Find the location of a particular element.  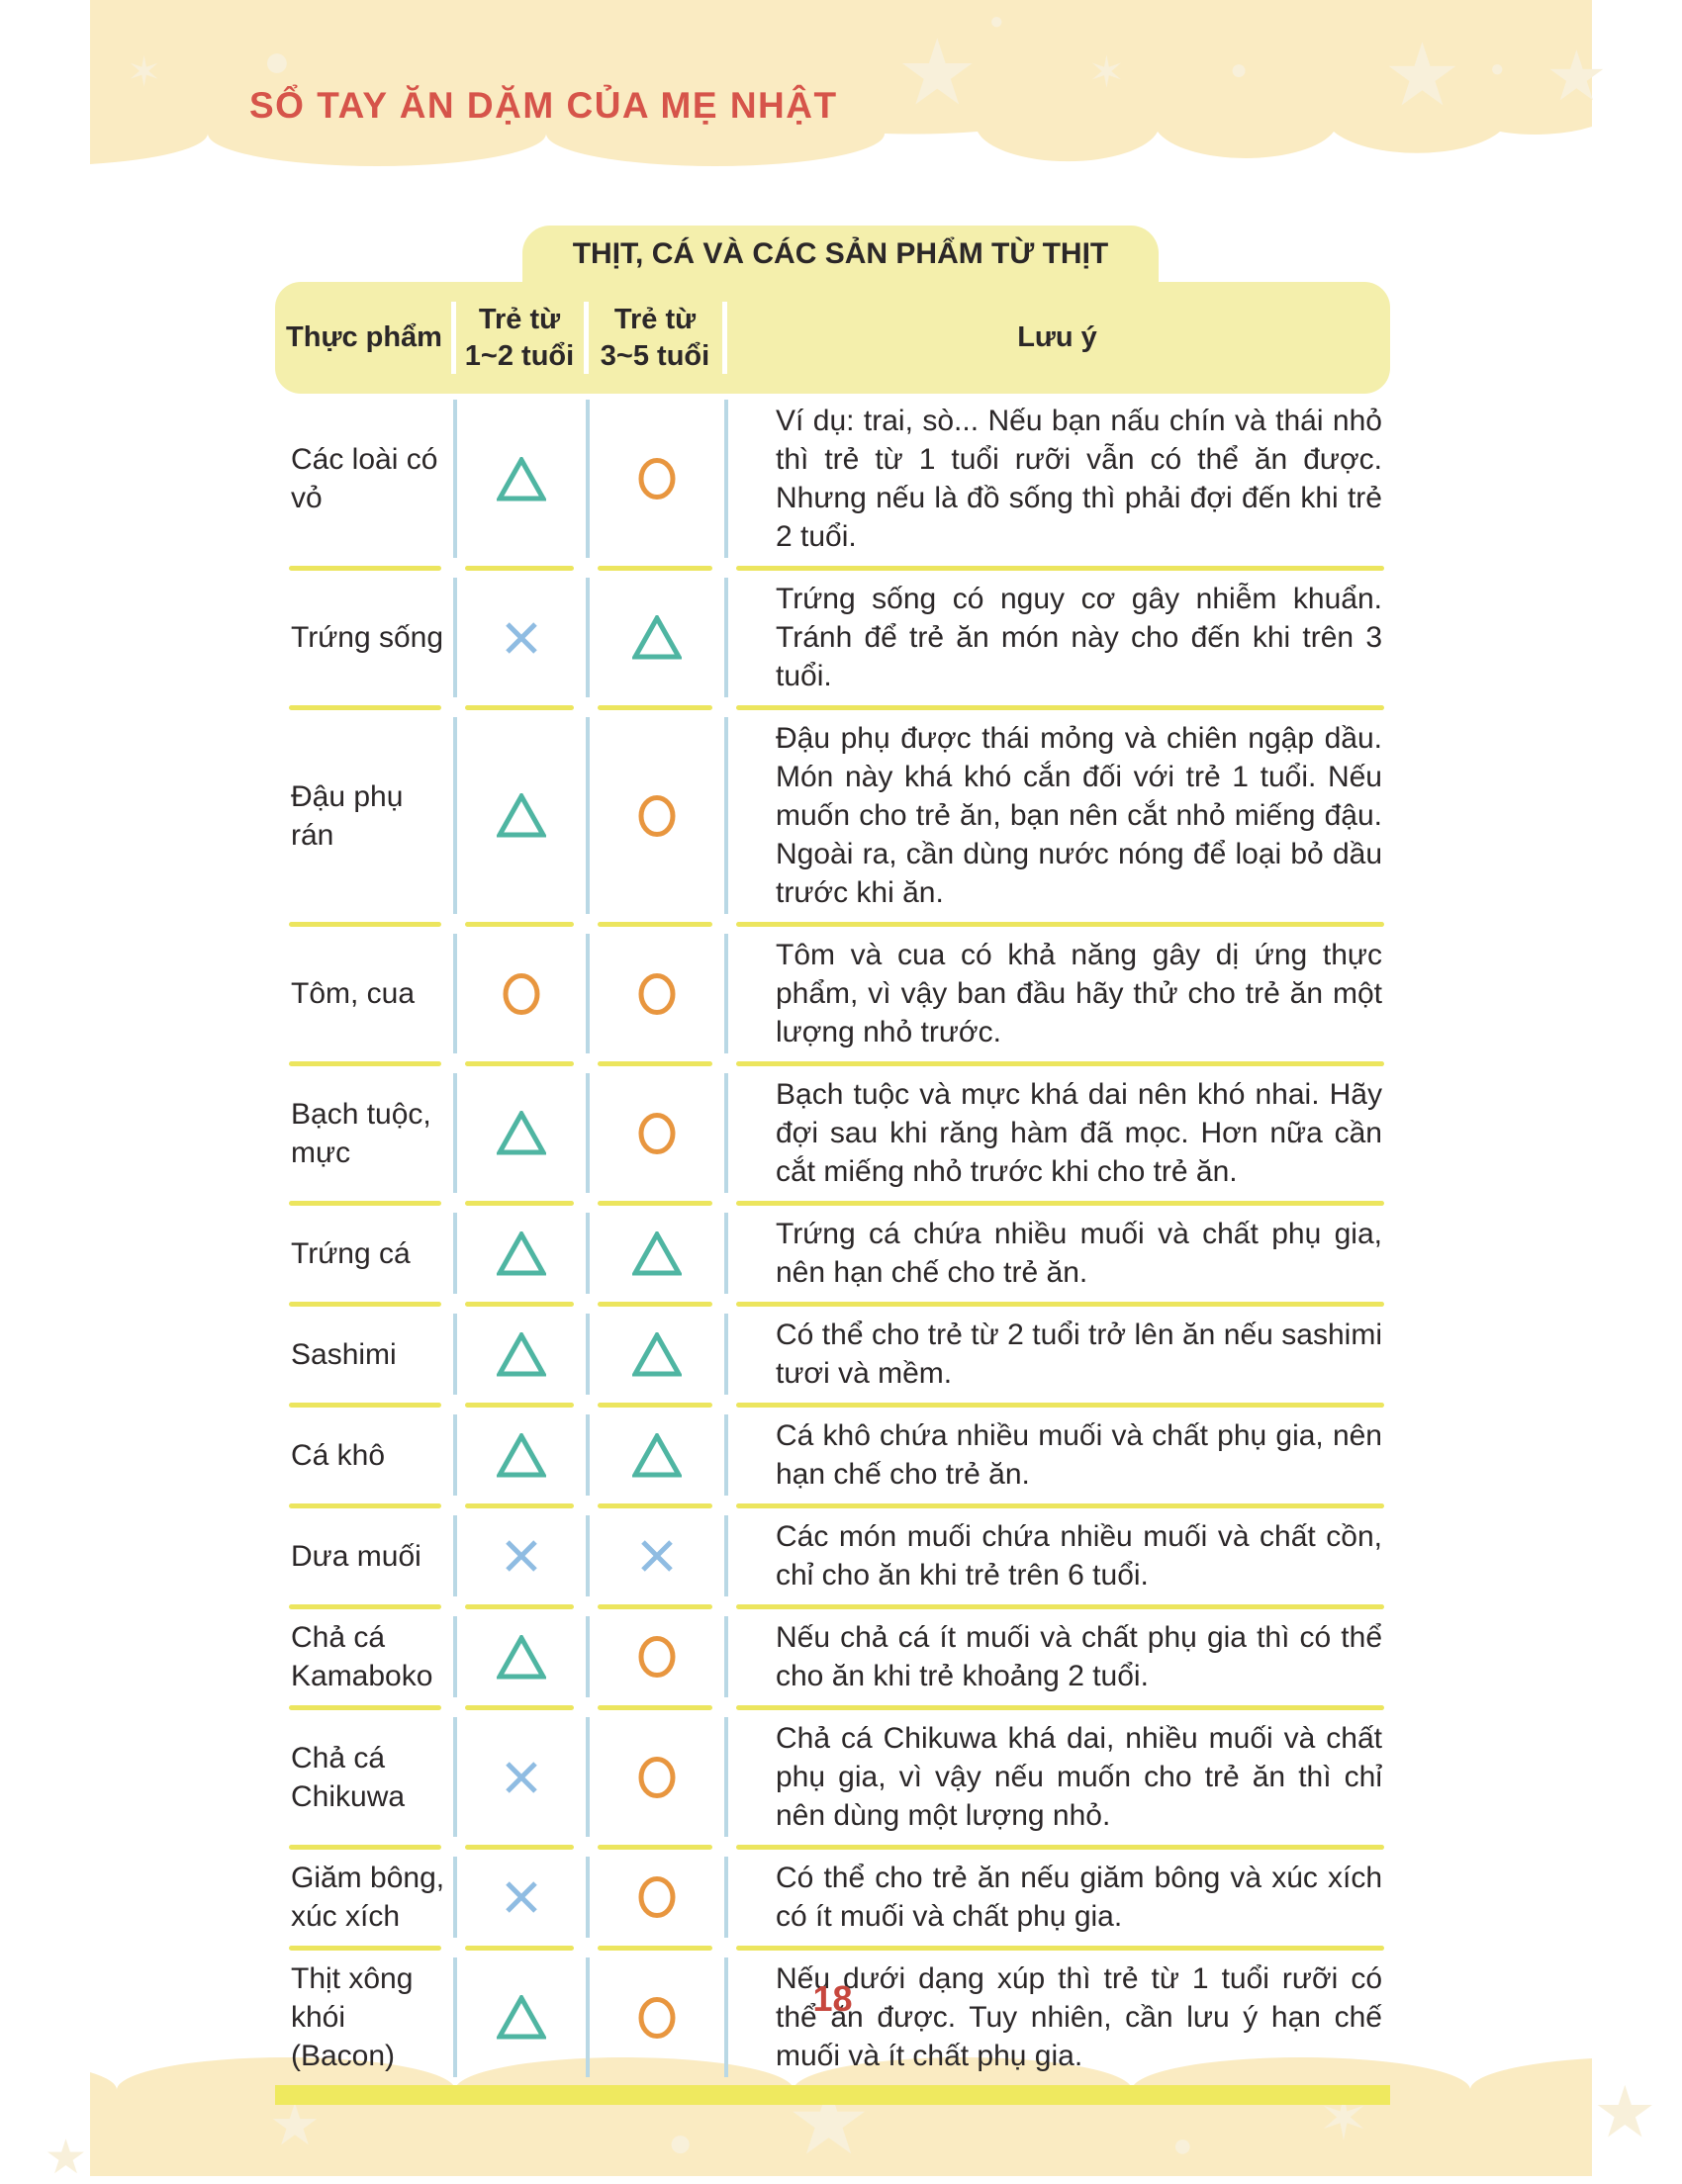

column-header-food: Thực phẩm is located at coordinates (364, 337).